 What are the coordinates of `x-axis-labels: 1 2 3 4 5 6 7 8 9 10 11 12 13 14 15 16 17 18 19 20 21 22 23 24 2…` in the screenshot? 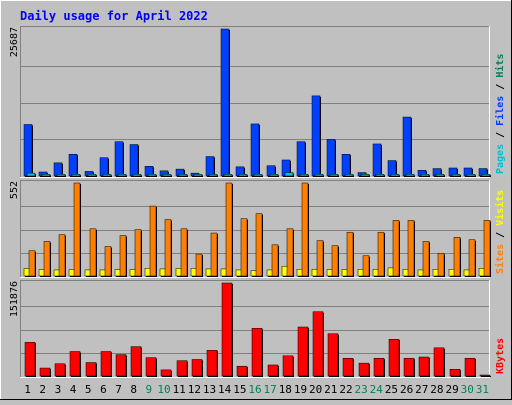 It's located at (256, 389).